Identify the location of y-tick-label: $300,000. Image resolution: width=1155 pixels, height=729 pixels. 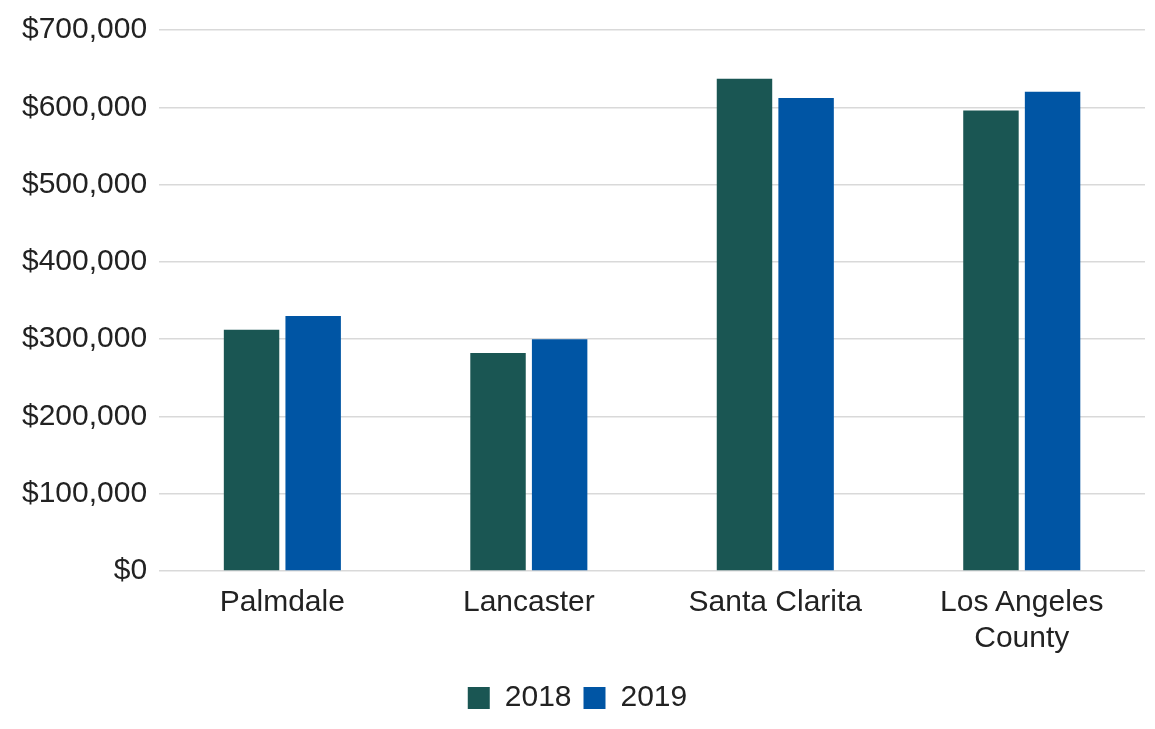
(84, 337).